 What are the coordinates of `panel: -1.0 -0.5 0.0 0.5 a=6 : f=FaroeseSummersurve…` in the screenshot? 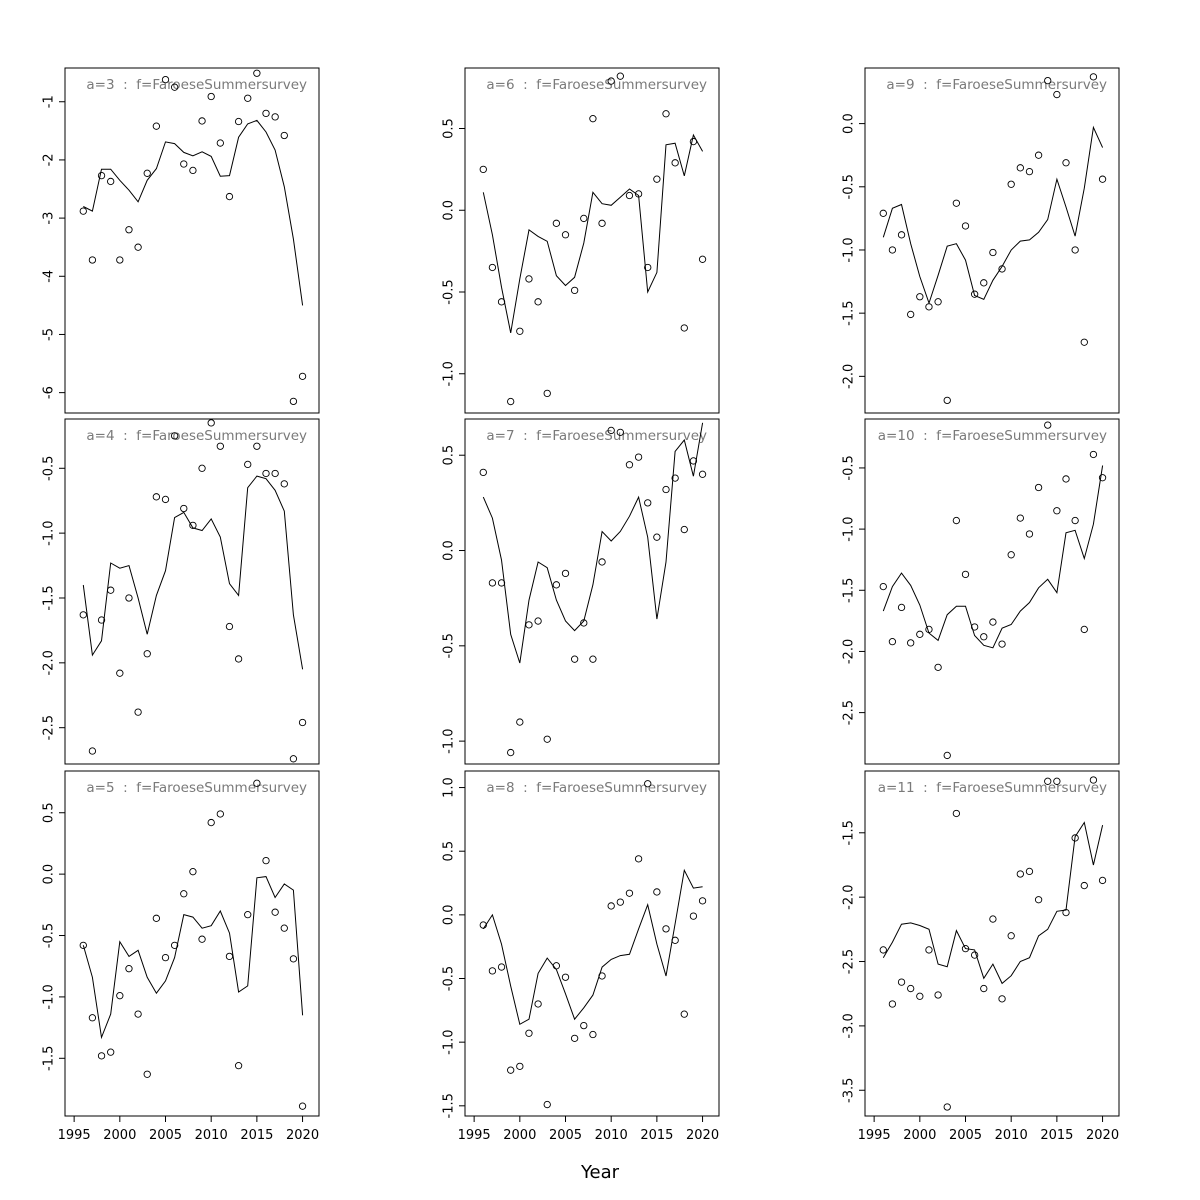 It's located at (581, 240).